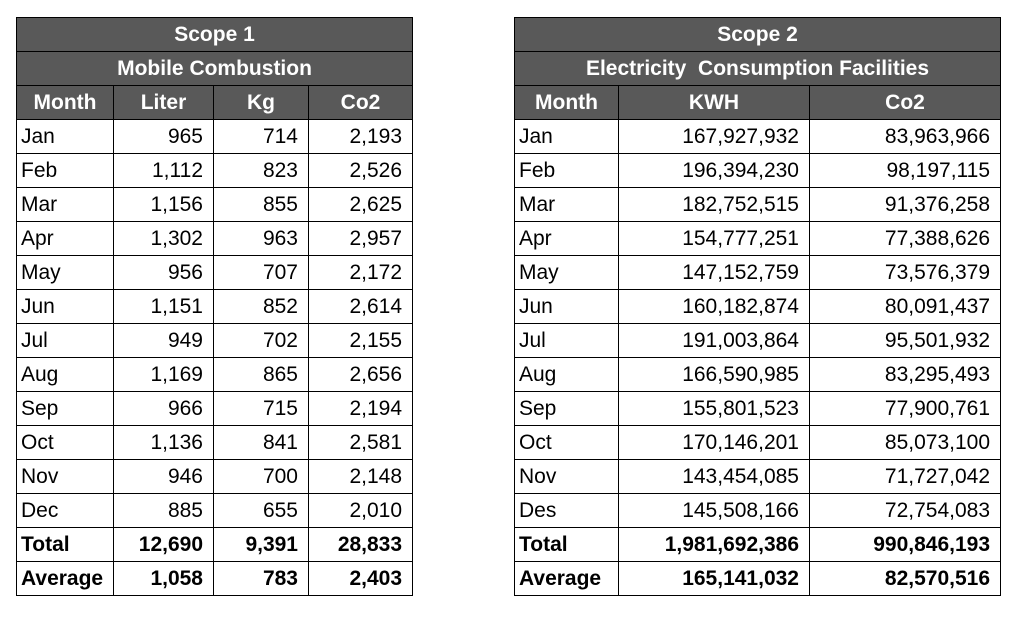  I want to click on table-row: May 147,152,759 73,576,379, so click(758, 272).